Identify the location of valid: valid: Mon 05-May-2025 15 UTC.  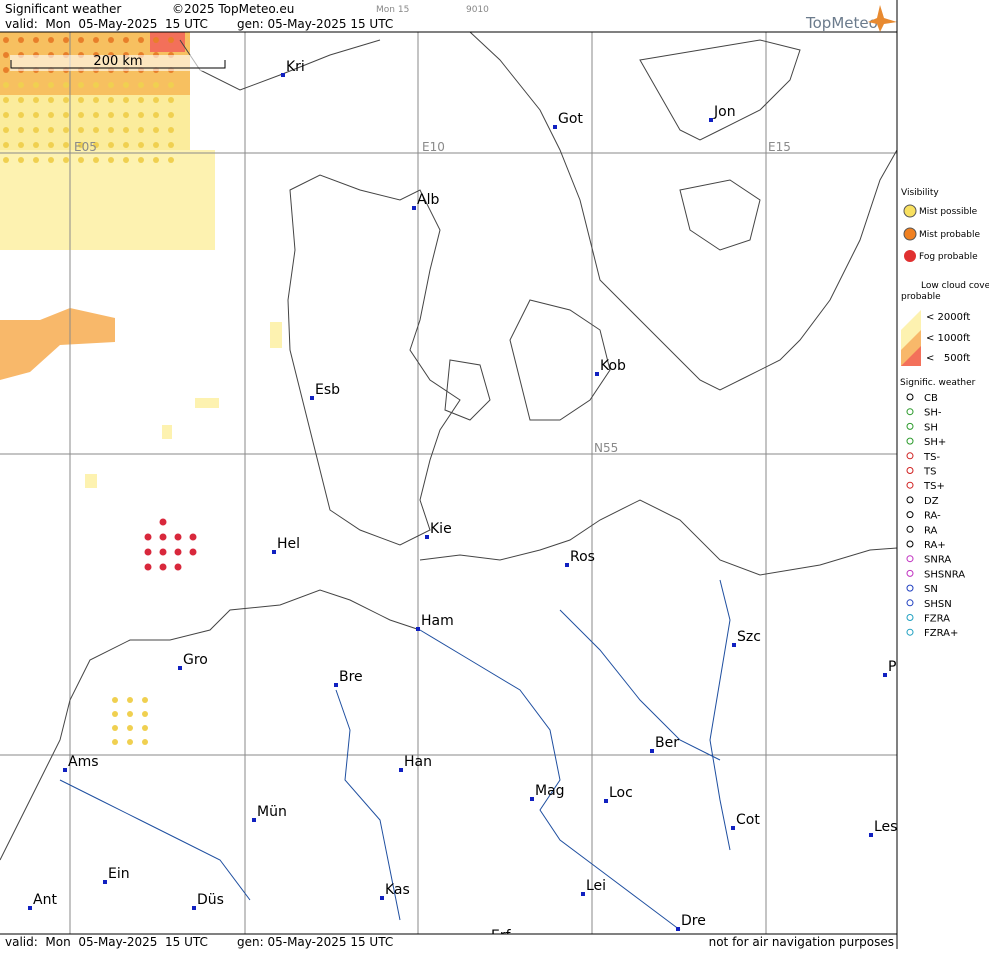
(106, 24).